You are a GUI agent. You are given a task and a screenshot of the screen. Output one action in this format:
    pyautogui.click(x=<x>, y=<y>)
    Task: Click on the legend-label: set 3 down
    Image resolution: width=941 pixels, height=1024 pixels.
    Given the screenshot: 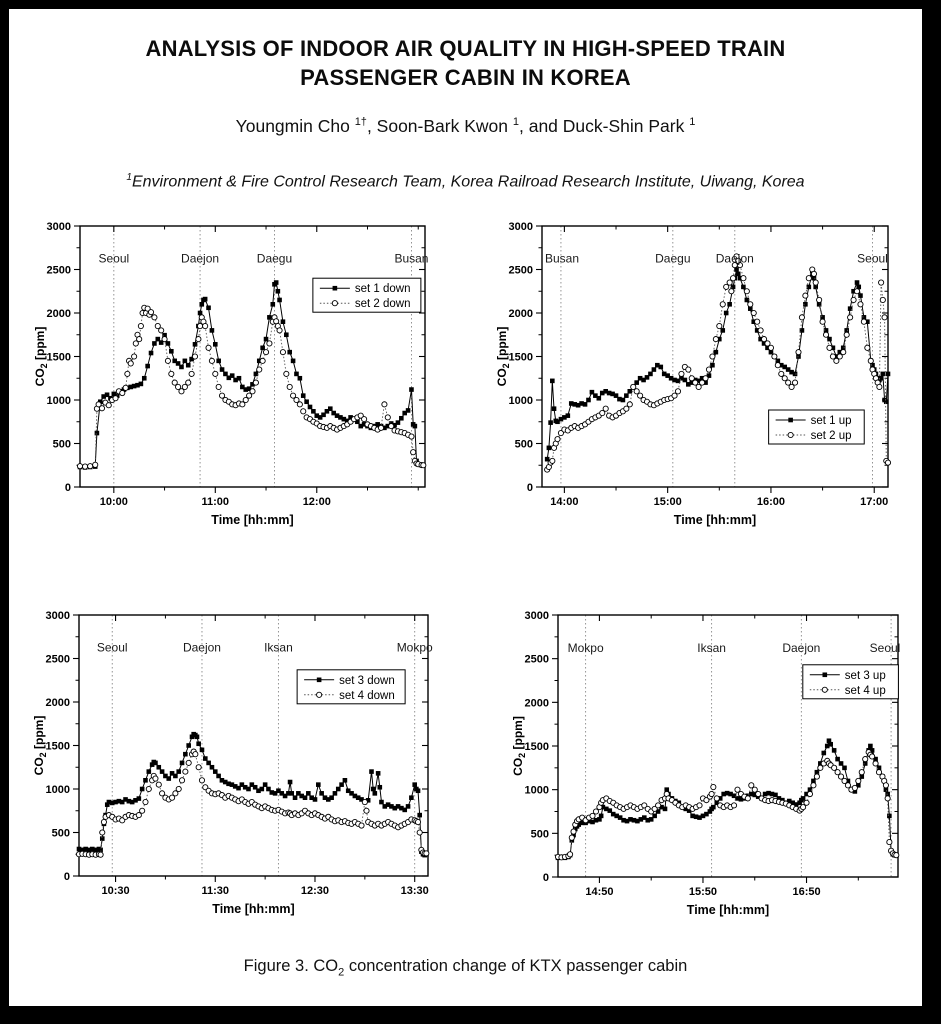 What is the action you would take?
    pyautogui.click(x=367, y=681)
    